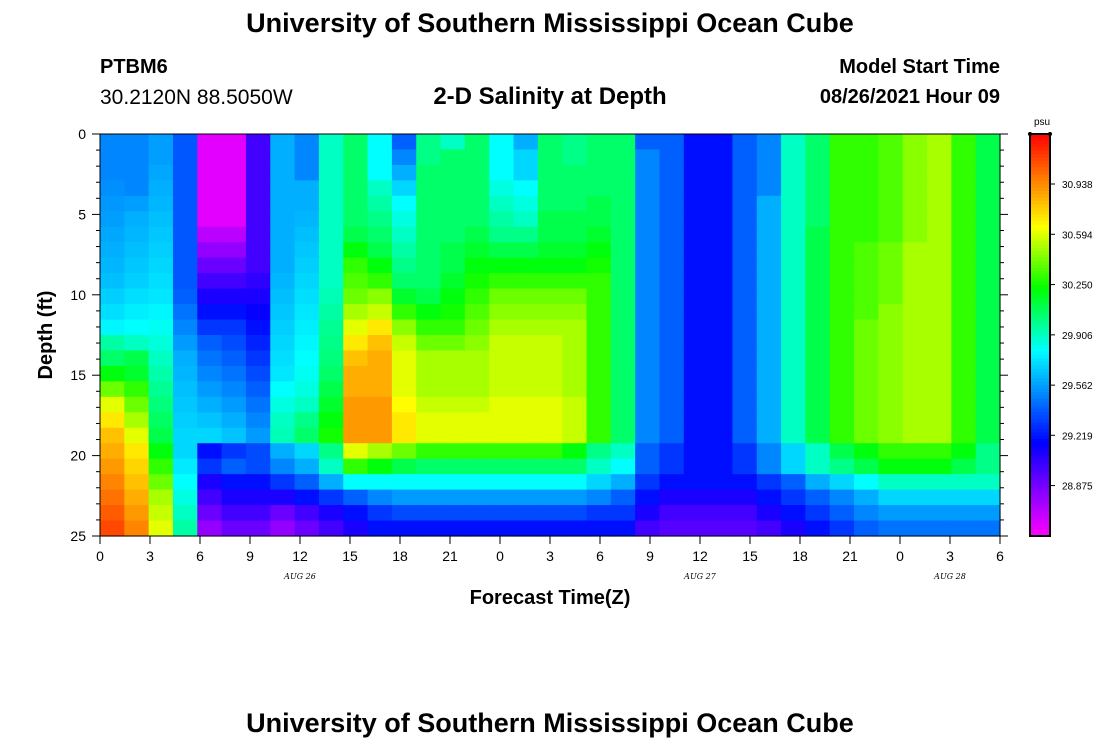 Image resolution: width=1100 pixels, height=750 pixels. What do you see at coordinates (850, 556) in the screenshot?
I see `x-tick-label: 21` at bounding box center [850, 556].